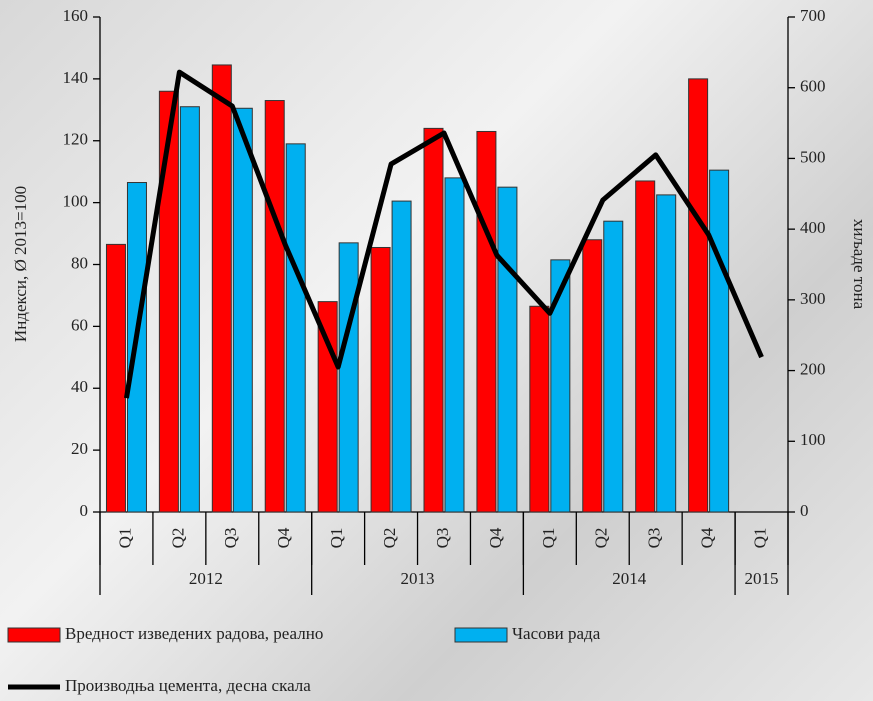 The width and height of the screenshot is (873, 701). I want to click on x-group-label: 2013, so click(418, 578).